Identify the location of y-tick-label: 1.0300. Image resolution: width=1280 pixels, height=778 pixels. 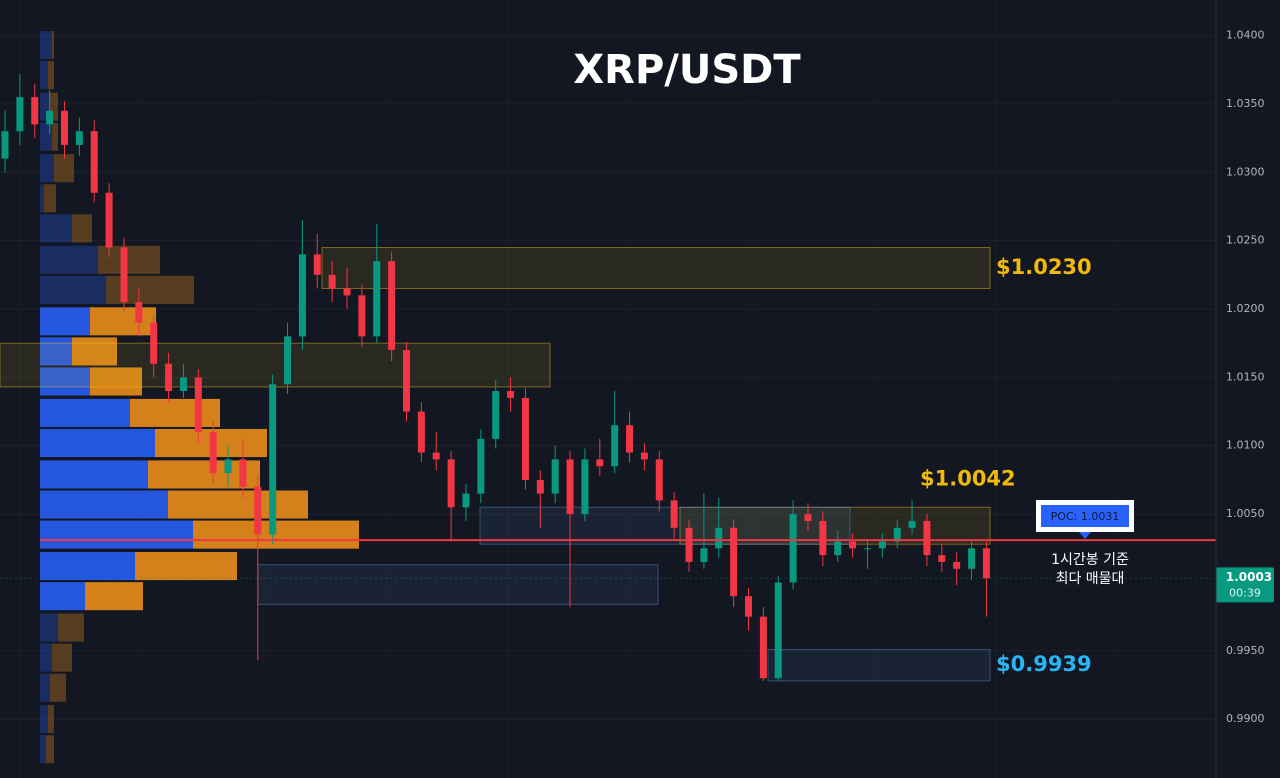
(1245, 171).